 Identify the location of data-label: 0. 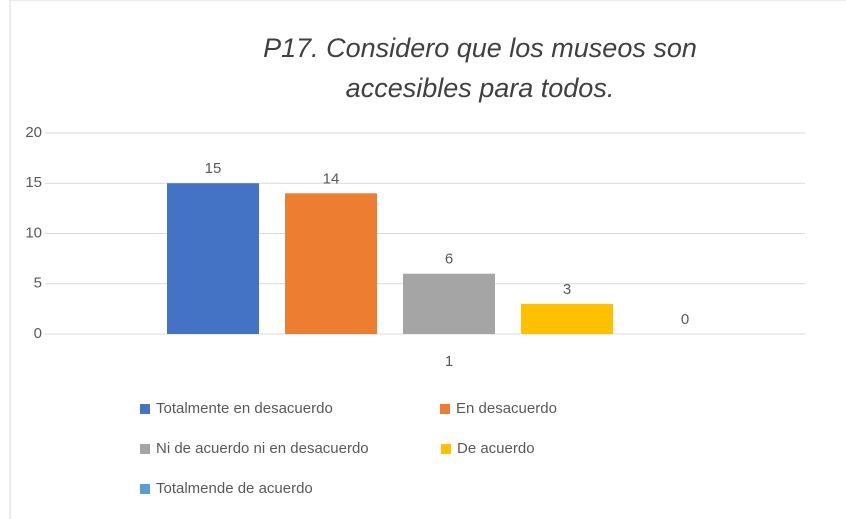
(685, 319).